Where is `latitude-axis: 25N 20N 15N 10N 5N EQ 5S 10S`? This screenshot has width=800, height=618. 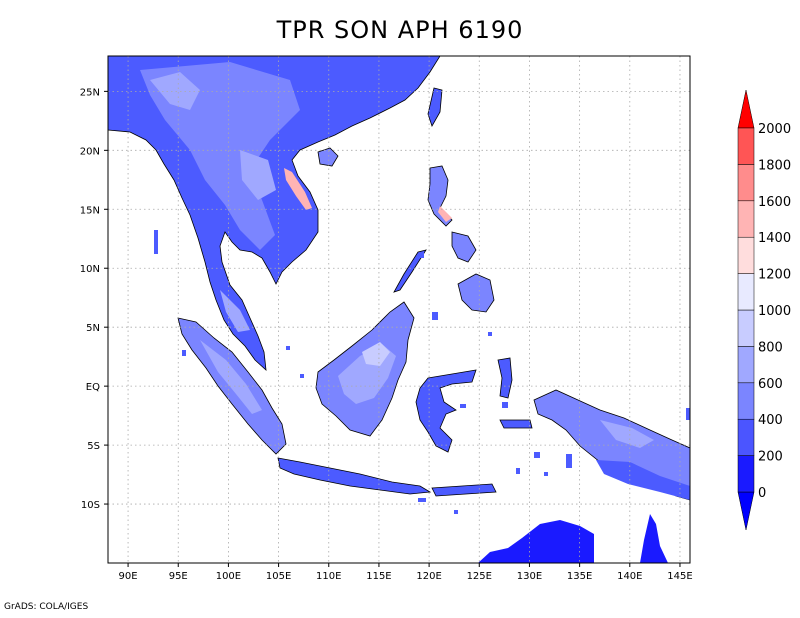 latitude-axis: 25N 20N 15N 10N 5N EQ 5S 10S is located at coordinates (94, 299).